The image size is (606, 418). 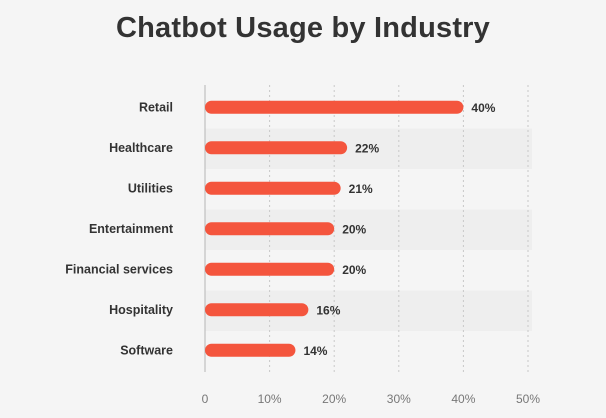 What do you see at coordinates (119, 269) in the screenshot?
I see `category-label: Financial services` at bounding box center [119, 269].